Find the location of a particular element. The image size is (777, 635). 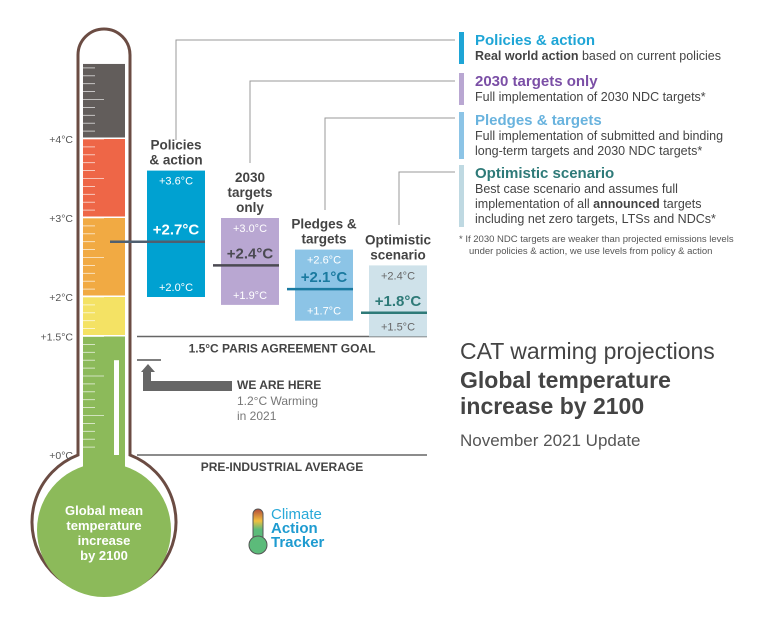

legend-desc: Full implementation of 2030 NDC targets* is located at coordinates (590, 97).